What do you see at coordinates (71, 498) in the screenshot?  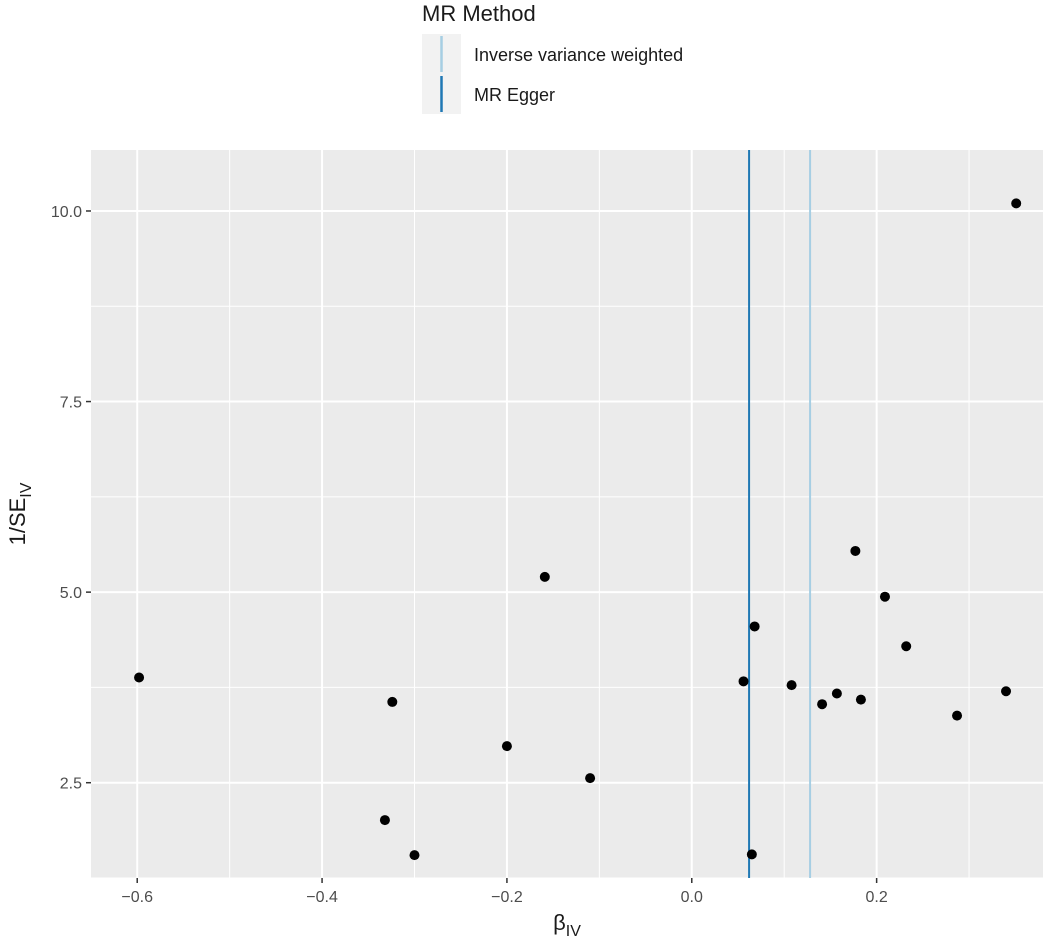 I see `y-axis: 2.5 5.0 7.5 10.0` at bounding box center [71, 498].